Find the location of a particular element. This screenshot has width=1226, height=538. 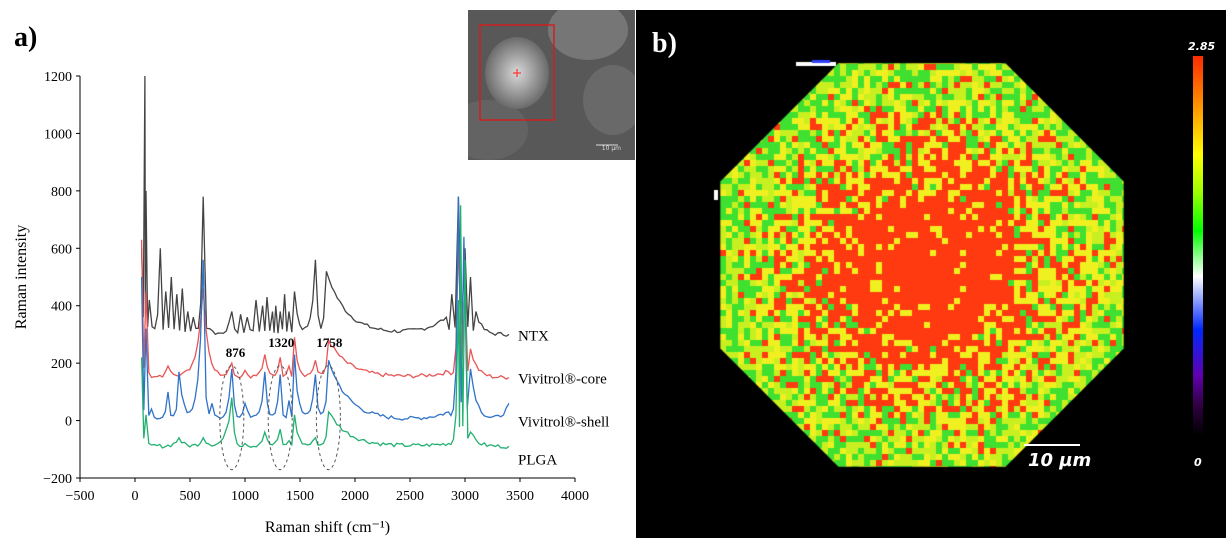

y-tick-label: 200 is located at coordinates (61, 364).